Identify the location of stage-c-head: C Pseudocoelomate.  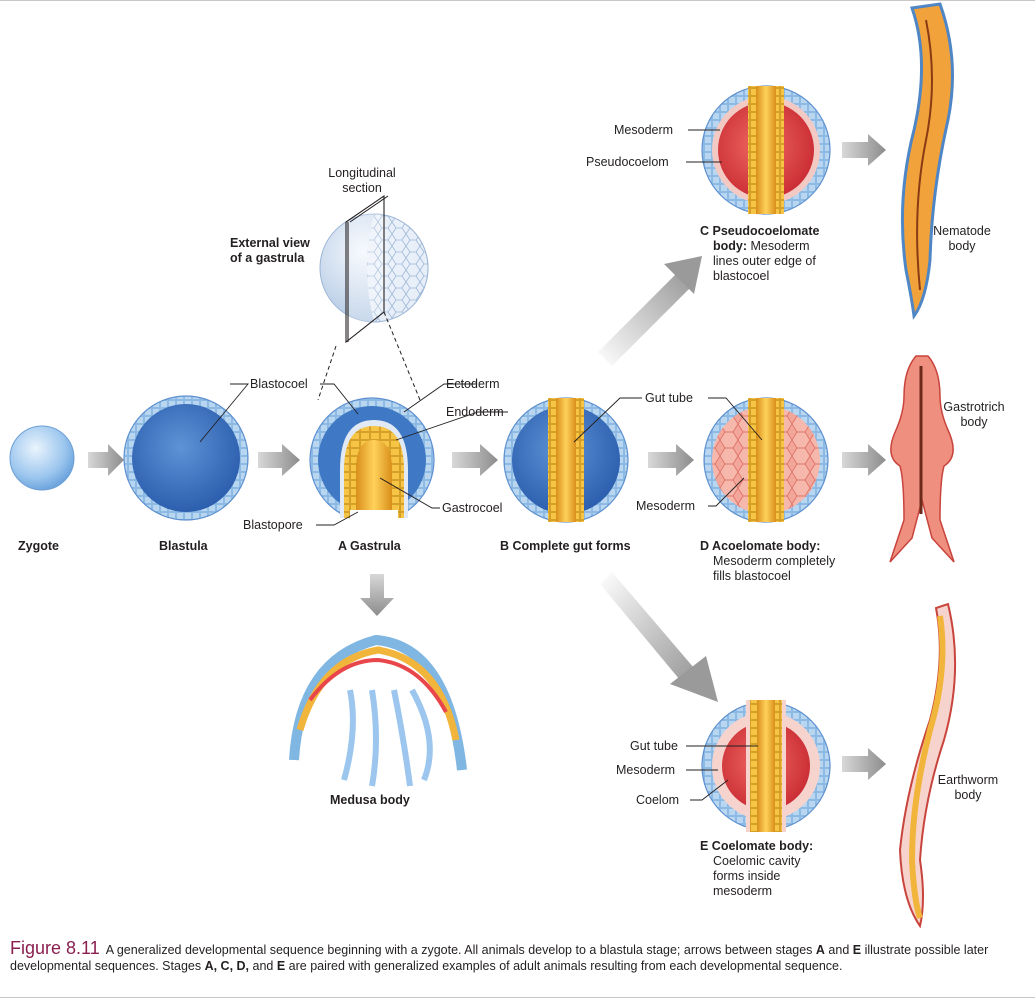
(760, 231).